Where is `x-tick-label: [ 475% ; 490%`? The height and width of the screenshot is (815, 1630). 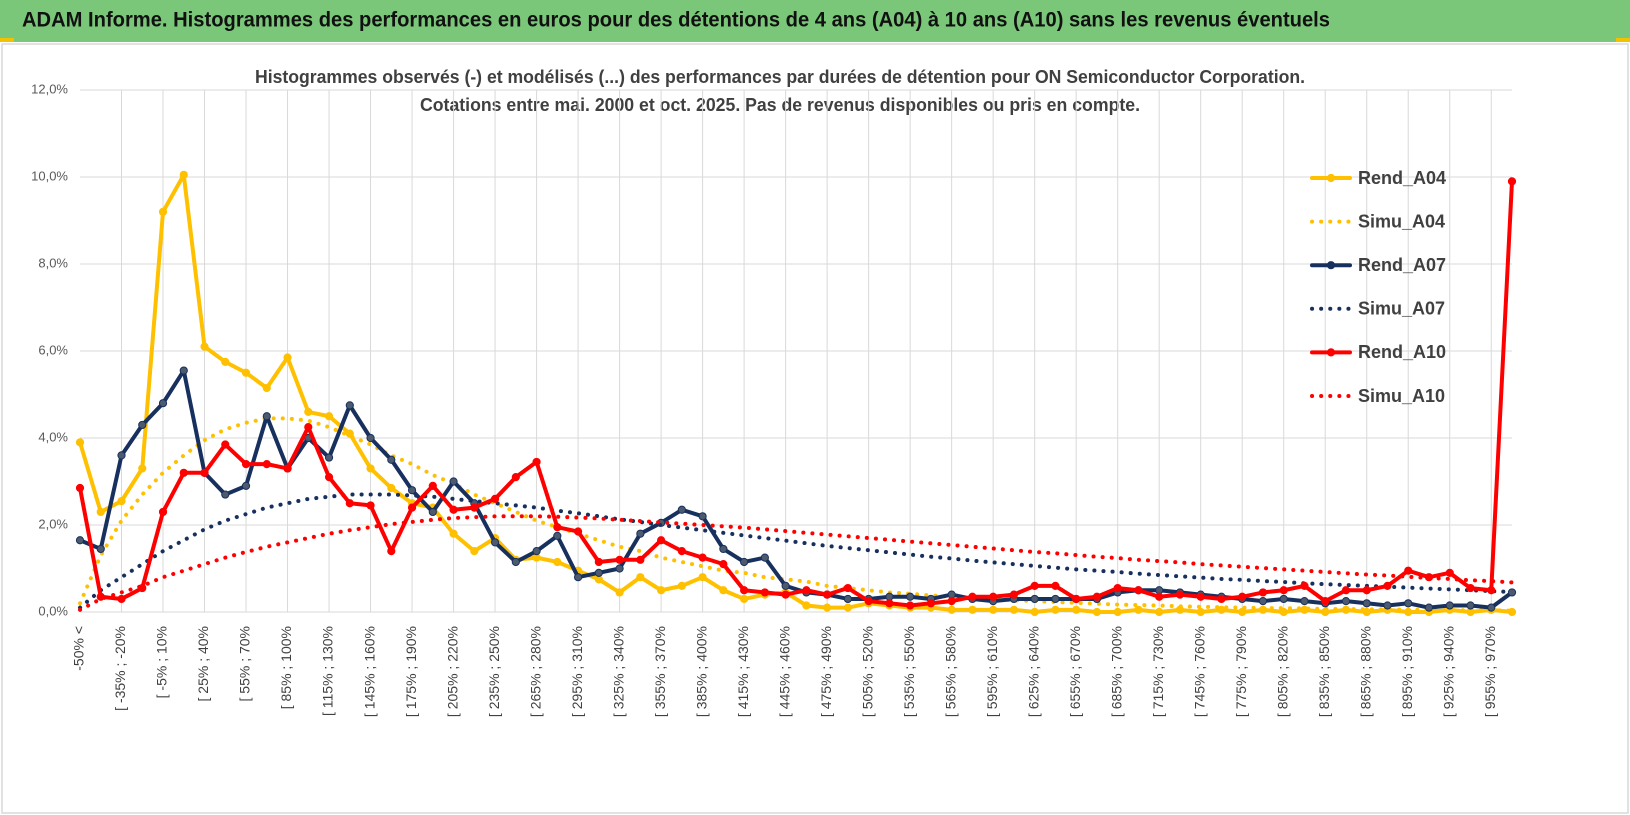 x-tick-label: [ 475% ; 490% is located at coordinates (826, 671).